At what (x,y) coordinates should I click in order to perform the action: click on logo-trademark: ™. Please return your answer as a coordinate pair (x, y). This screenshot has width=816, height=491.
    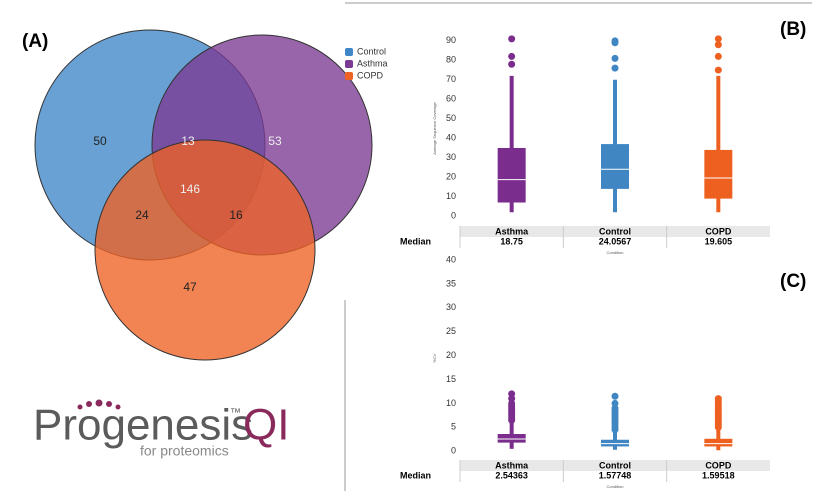
    Looking at the image, I should click on (235, 413).